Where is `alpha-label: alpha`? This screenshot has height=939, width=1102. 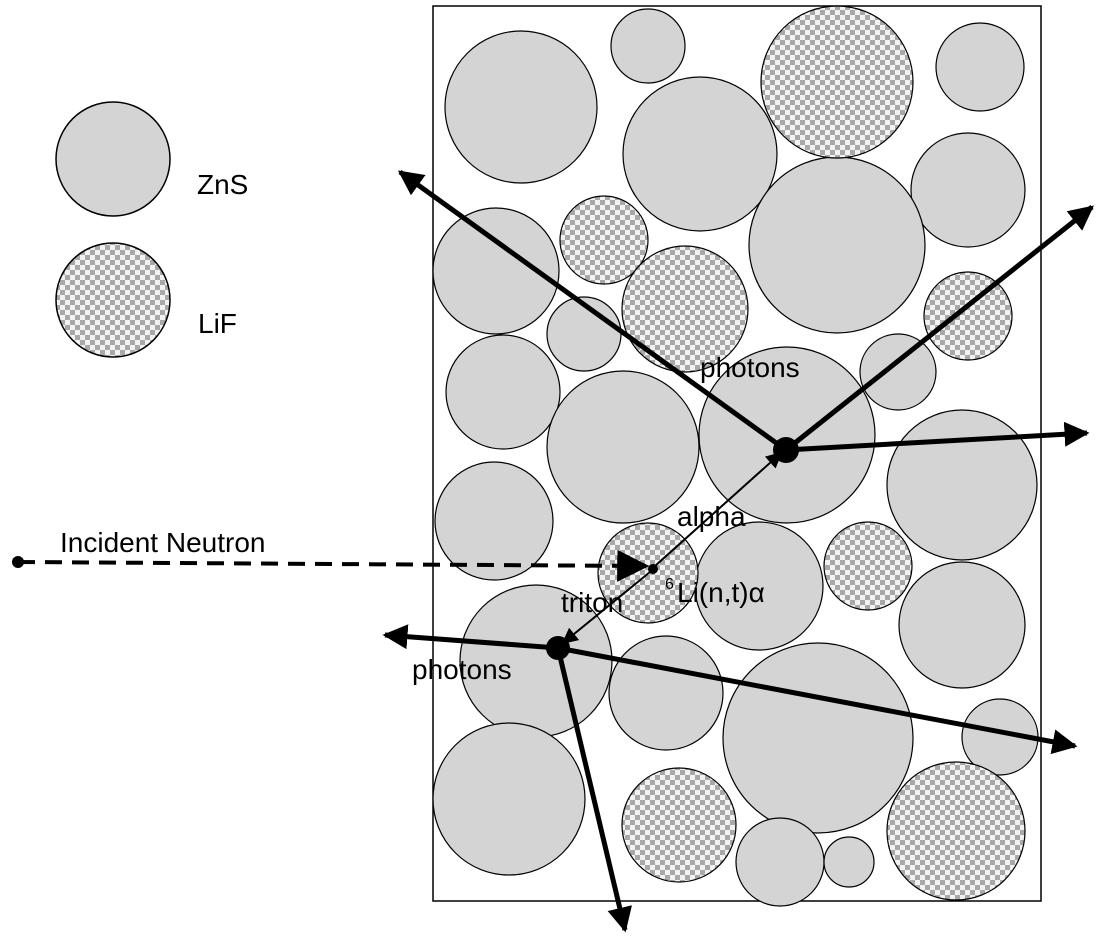
alpha-label: alpha is located at coordinates (711, 516).